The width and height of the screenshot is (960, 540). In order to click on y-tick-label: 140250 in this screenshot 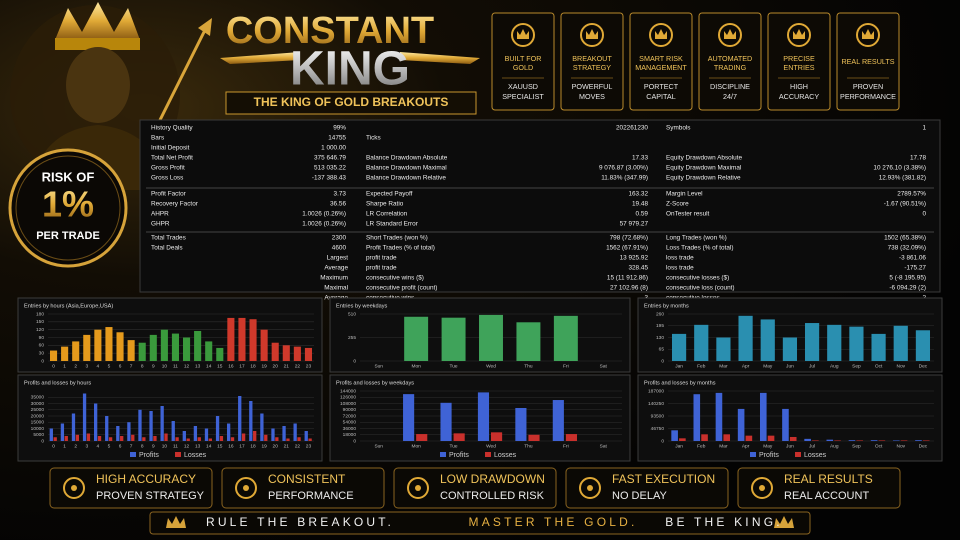, I will do `click(656, 404)`.